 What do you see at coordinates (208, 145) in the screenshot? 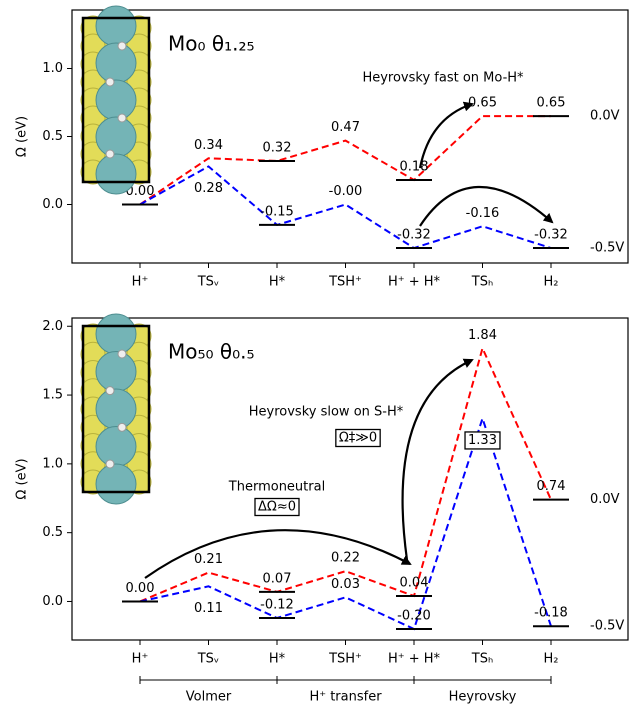
I see `value-label: 0.34` at bounding box center [208, 145].